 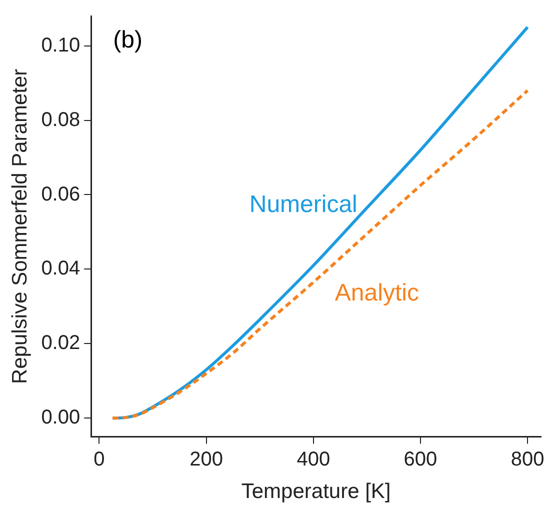 I want to click on x-axis-title: Temperature [K], so click(x=316, y=492).